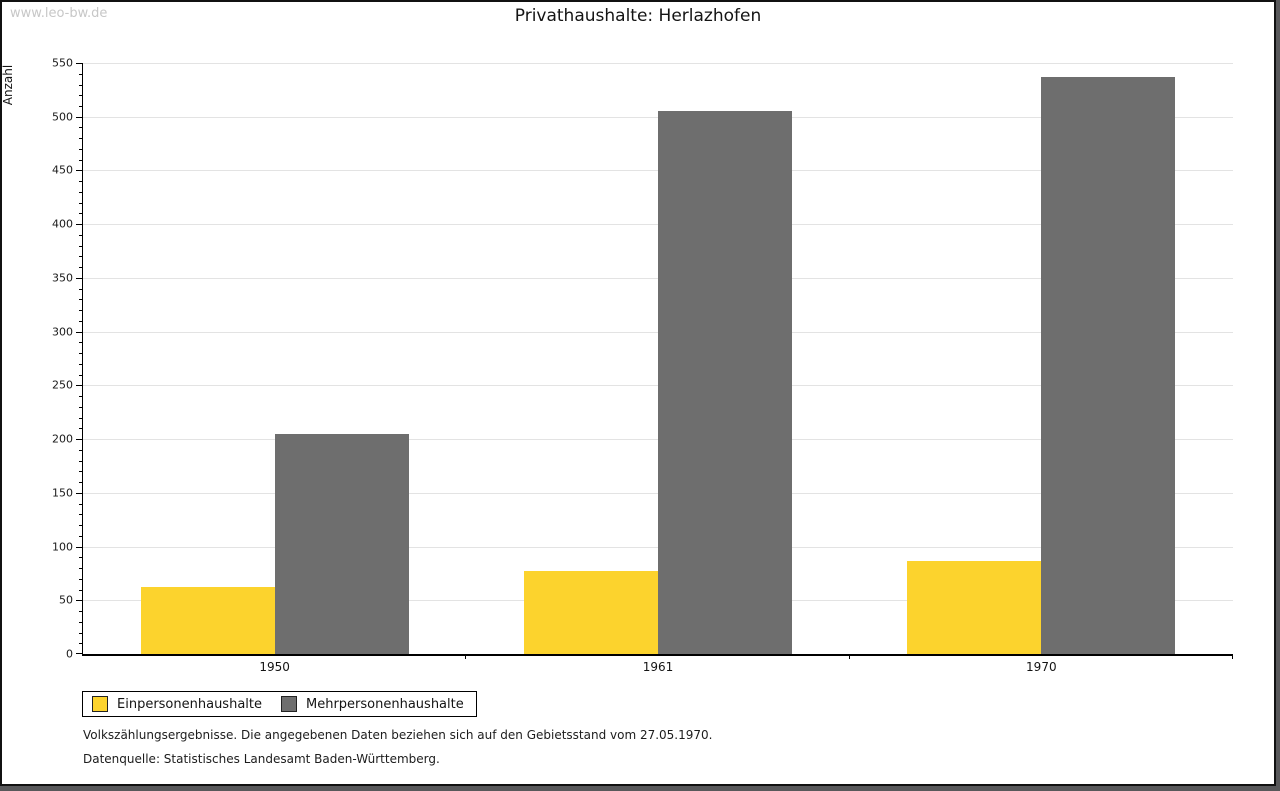 This screenshot has width=1280, height=791. What do you see at coordinates (62, 170) in the screenshot?
I see `y-axis-tick-label: 450` at bounding box center [62, 170].